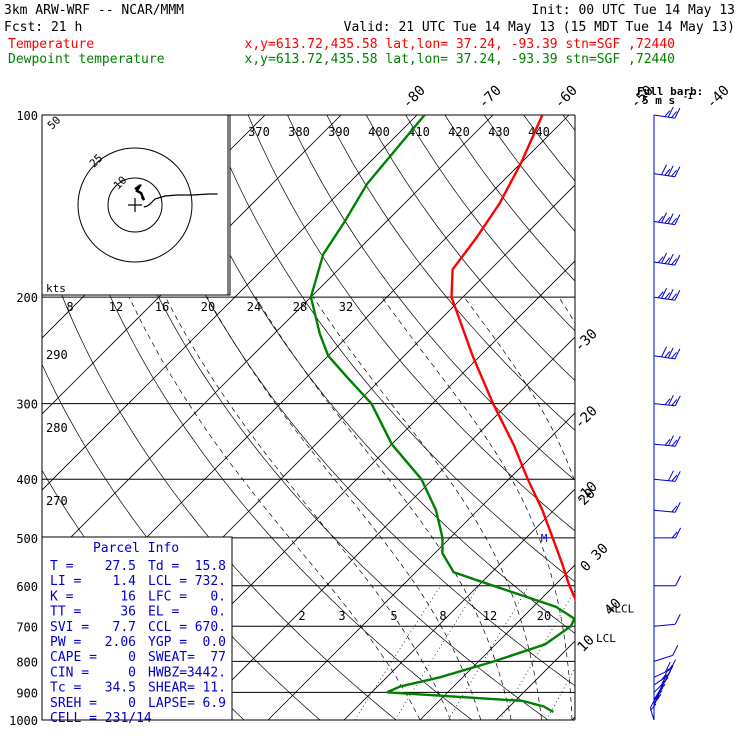  Describe the element at coordinates (210, 566) in the screenshot. I see `parcel-param-value: 15.8` at that location.